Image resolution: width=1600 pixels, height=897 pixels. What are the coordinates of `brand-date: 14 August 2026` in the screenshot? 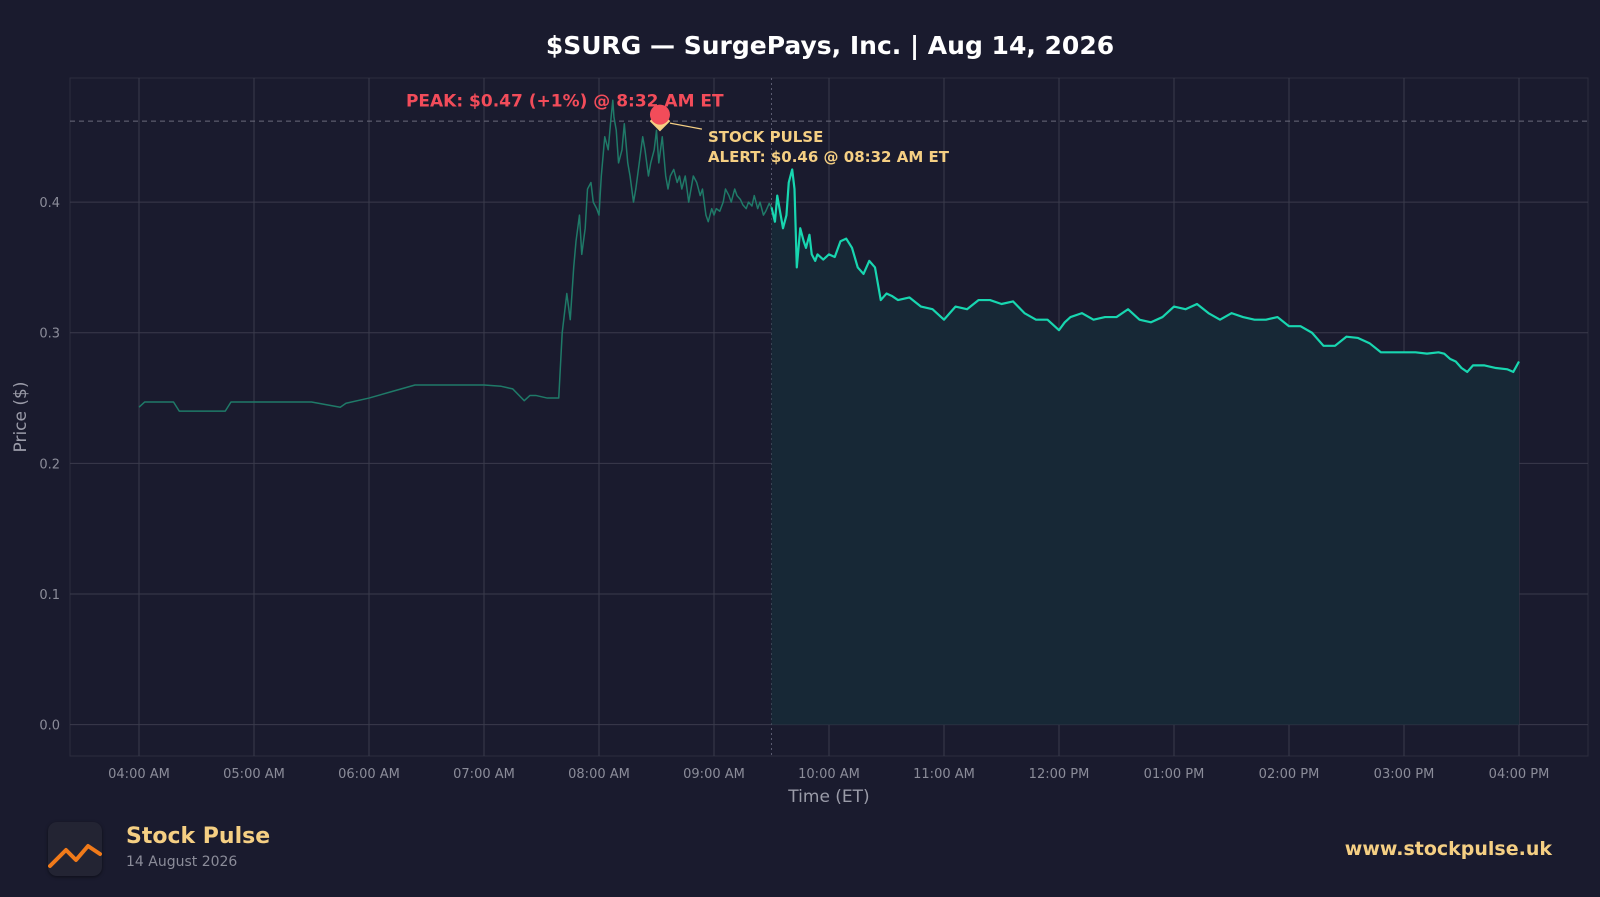 It's located at (182, 862).